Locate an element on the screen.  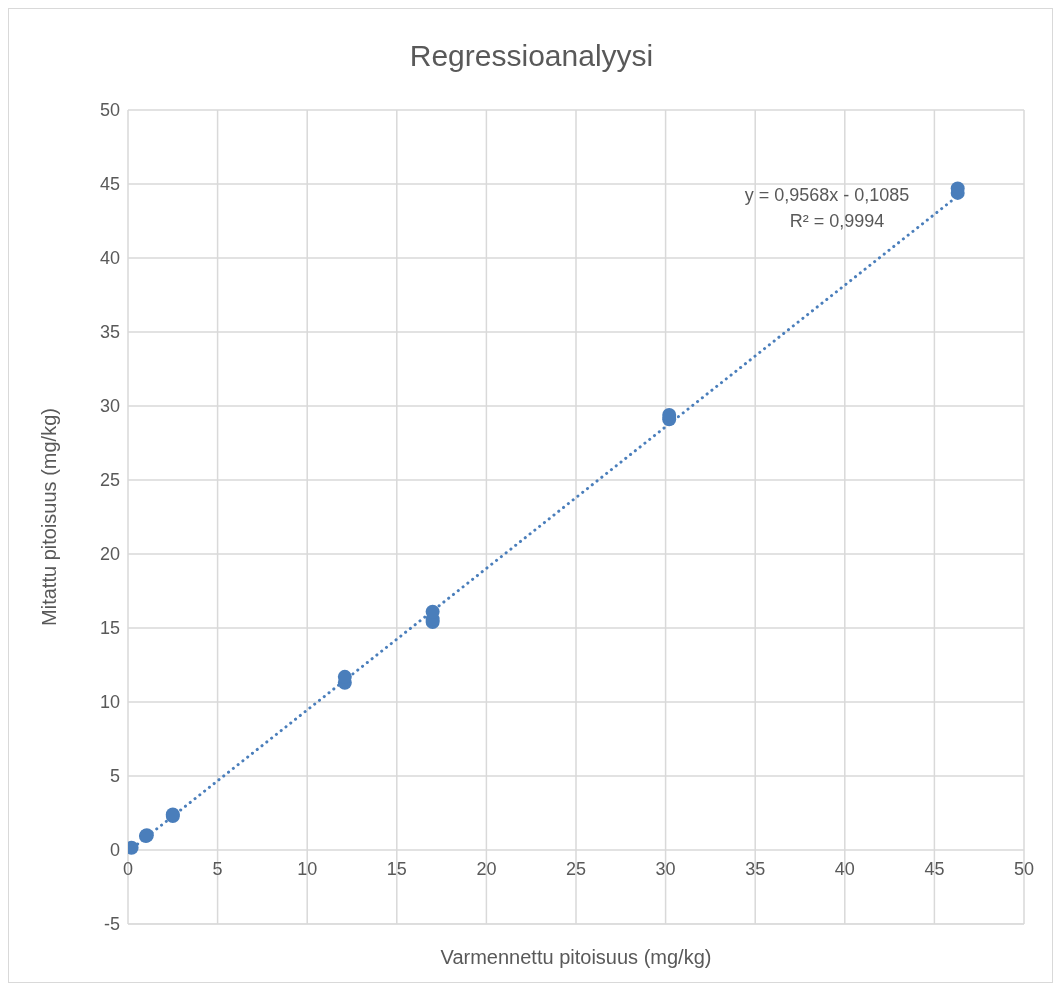
annotation: y = 0,9568x - 0,1085 is located at coordinates (827, 195).